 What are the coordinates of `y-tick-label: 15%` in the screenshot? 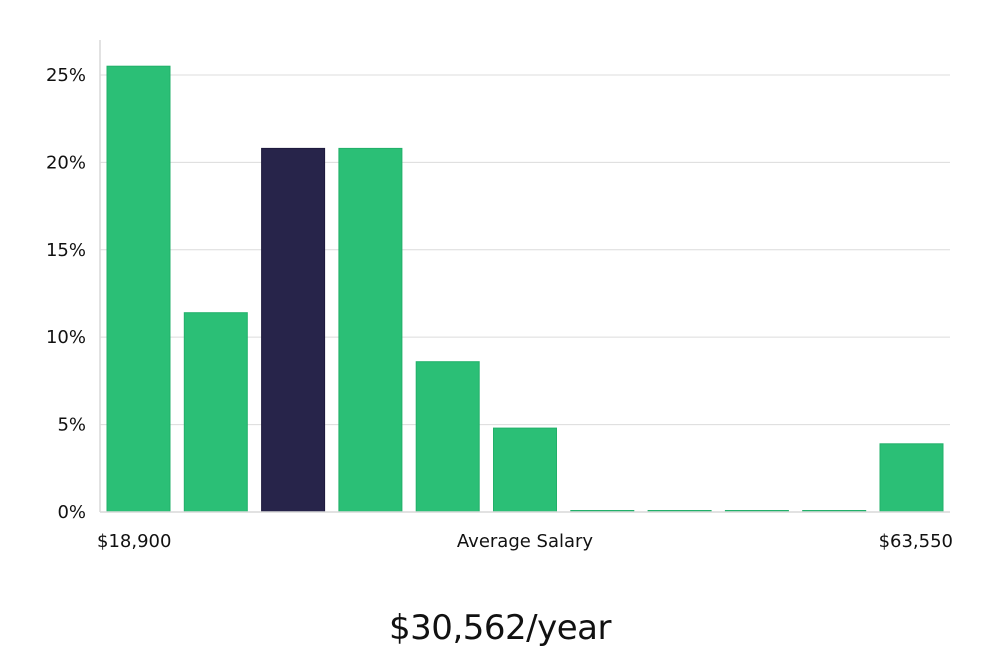 It's located at (66, 250).